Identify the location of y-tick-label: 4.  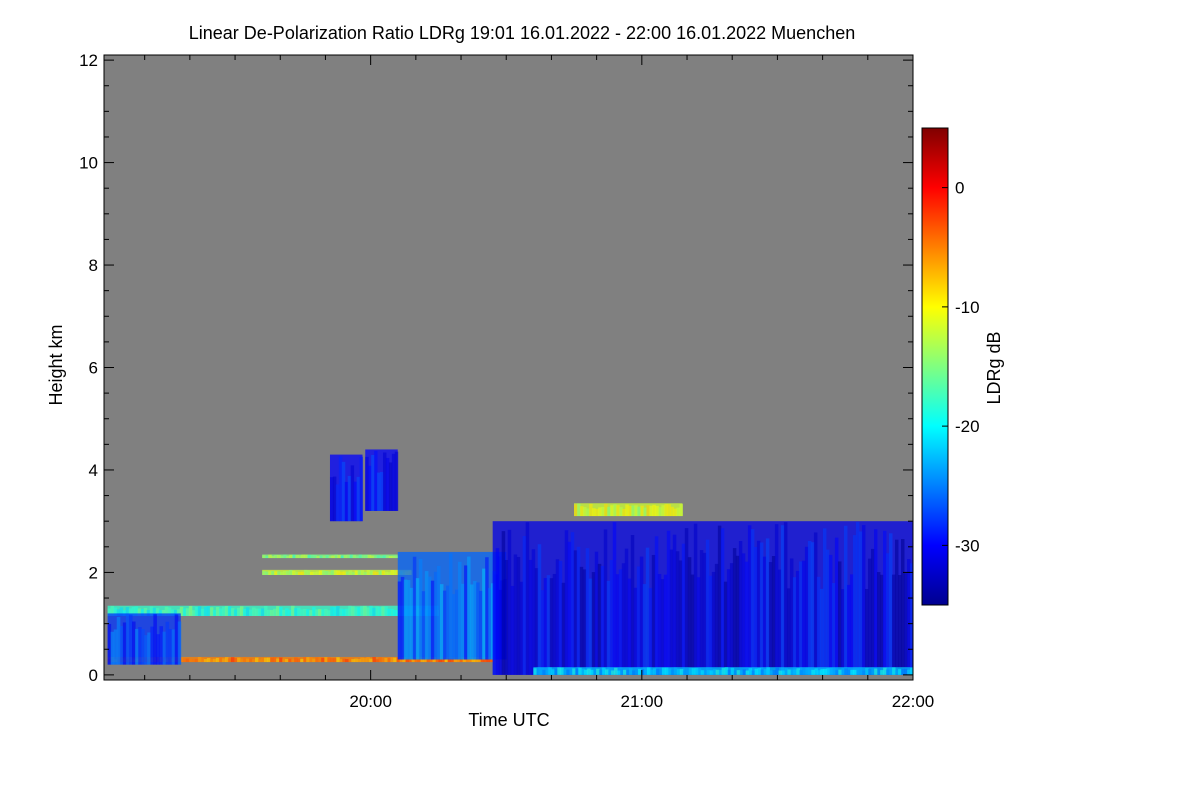
(93, 470).